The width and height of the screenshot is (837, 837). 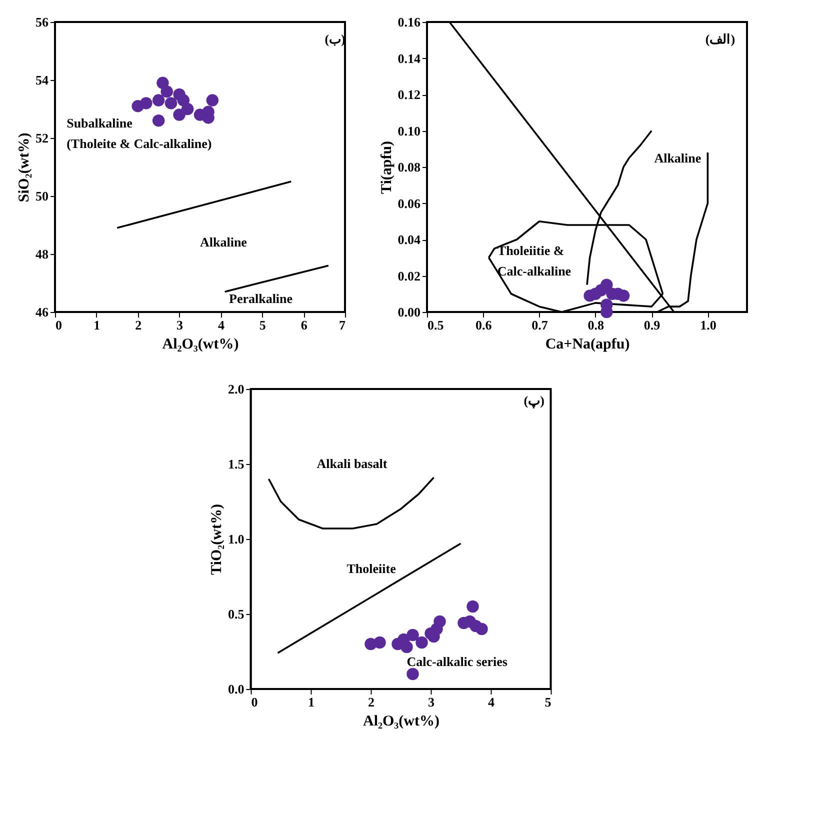 I want to click on annotation: Calc-alkalic series, so click(x=457, y=661).